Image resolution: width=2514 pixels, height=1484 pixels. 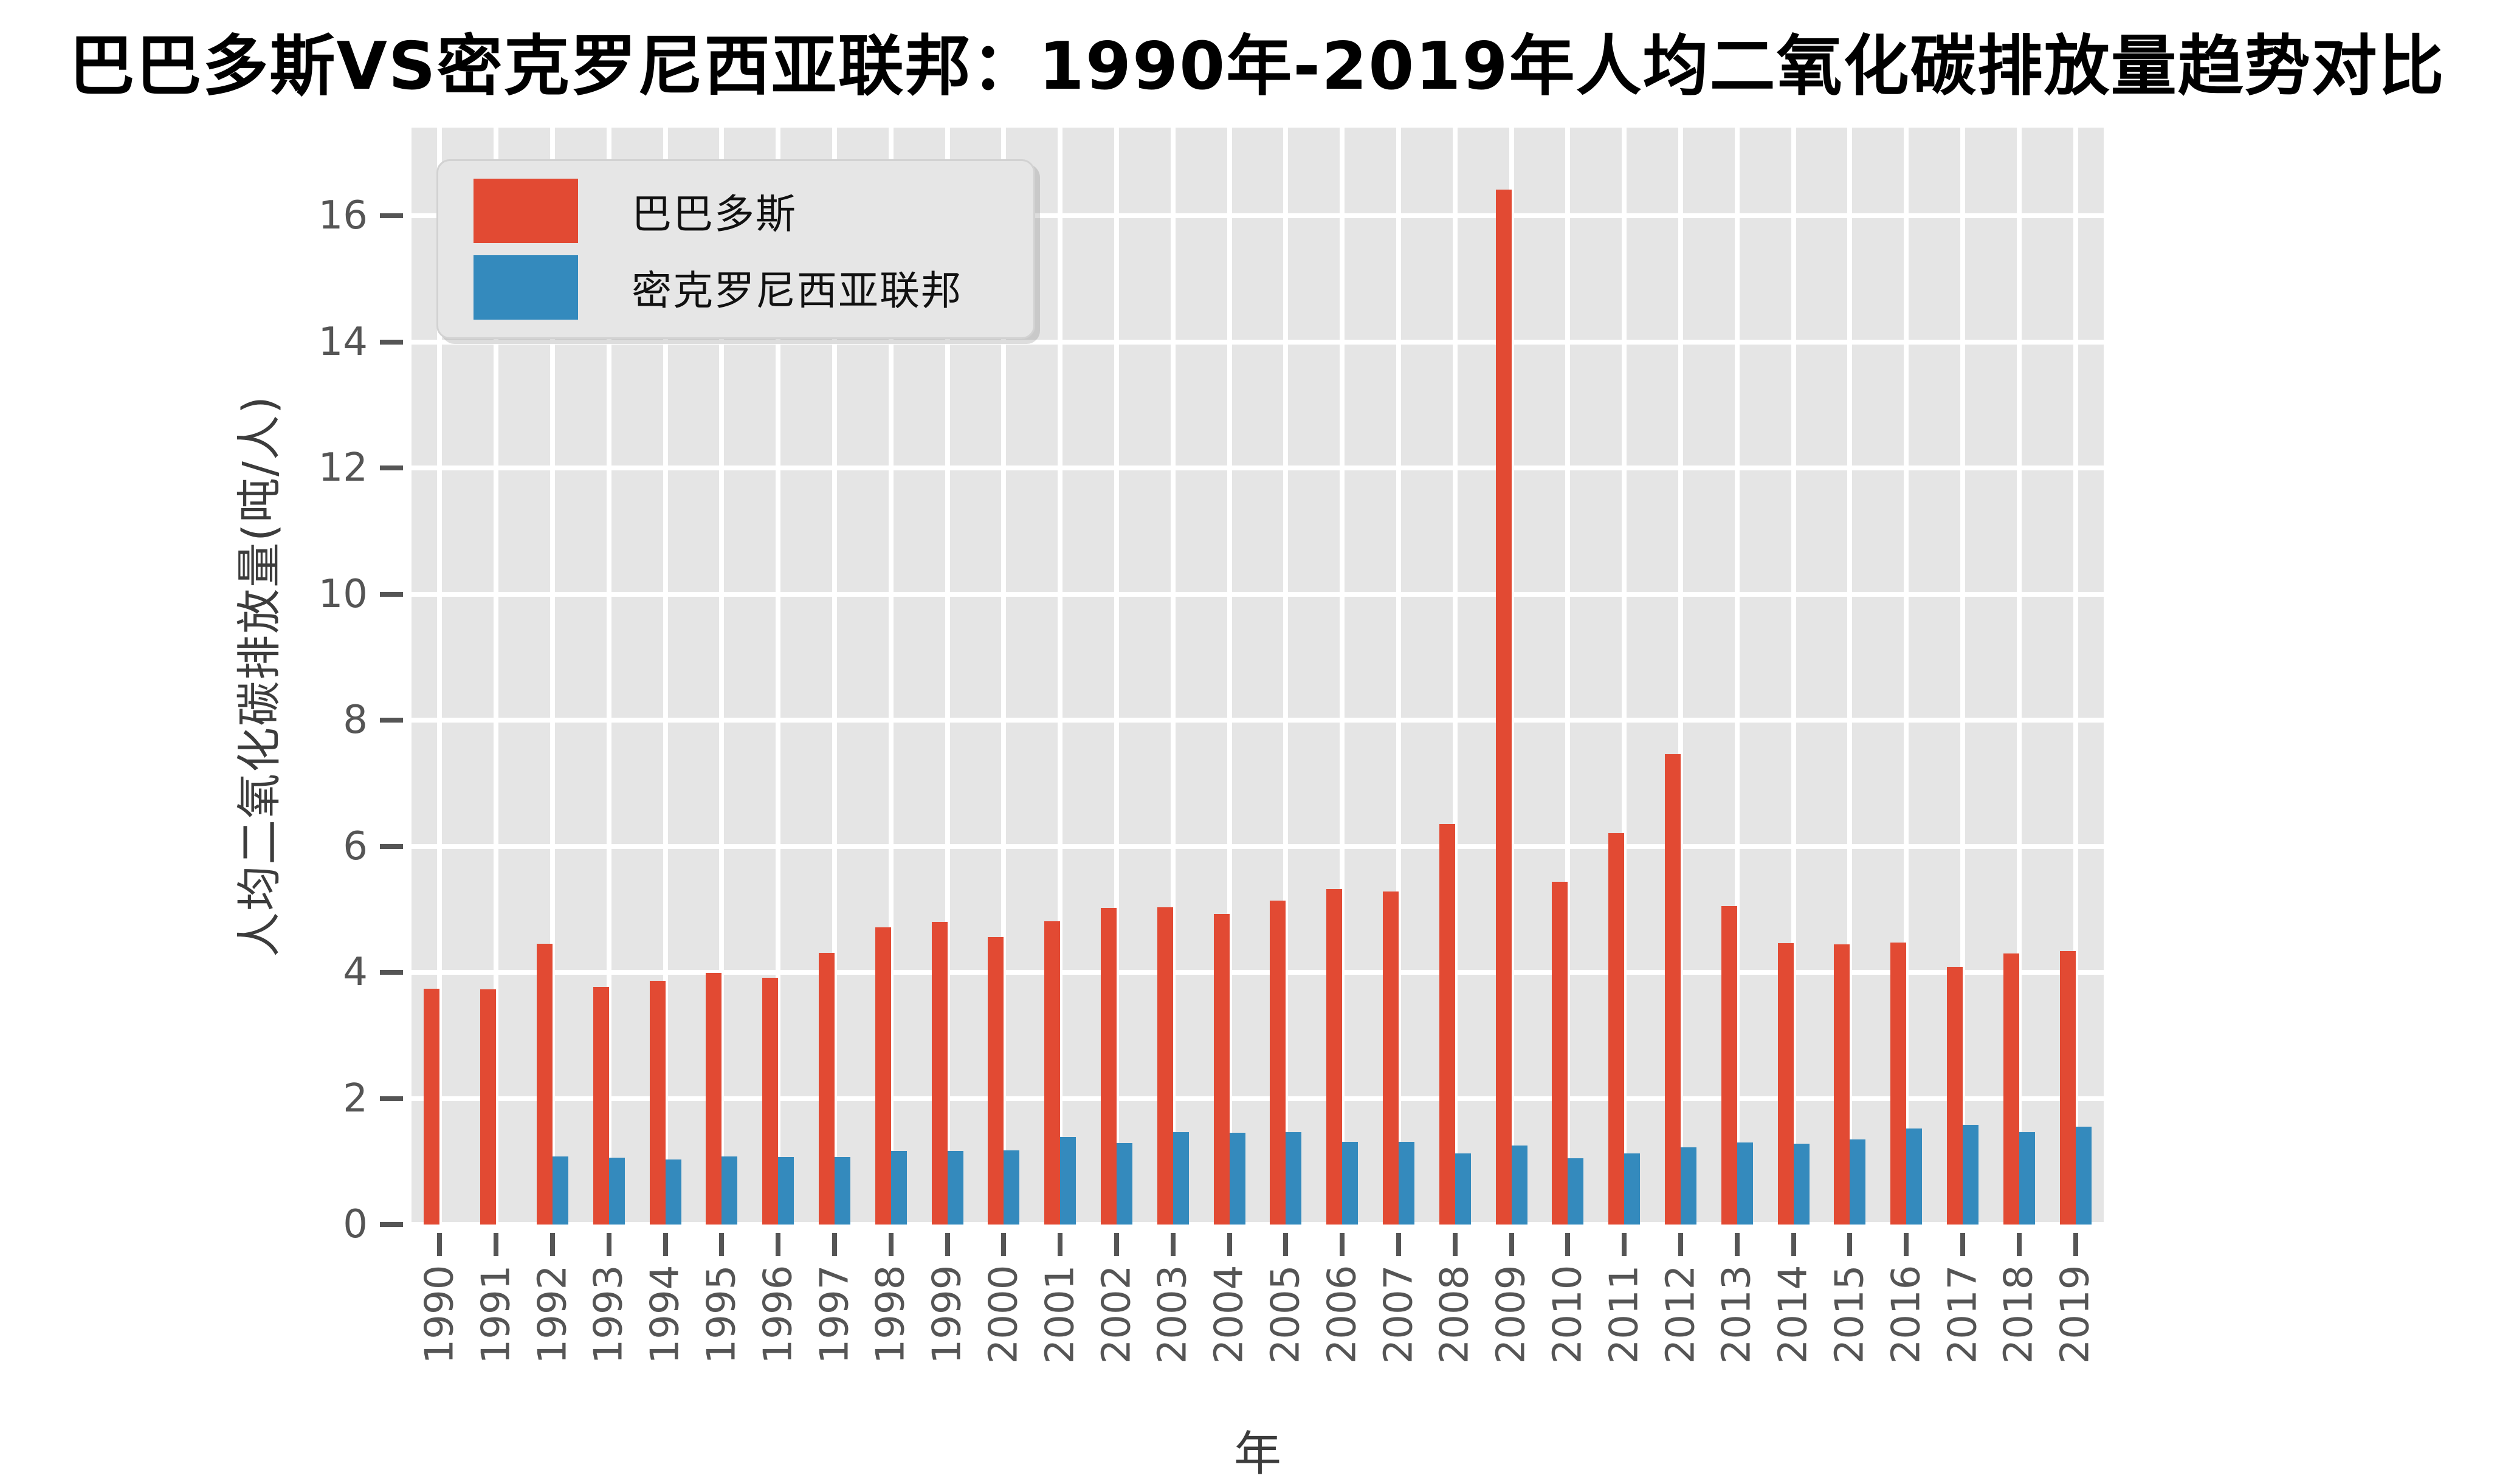 What do you see at coordinates (355, 846) in the screenshot?
I see `y-tick-label-6: 6` at bounding box center [355, 846].